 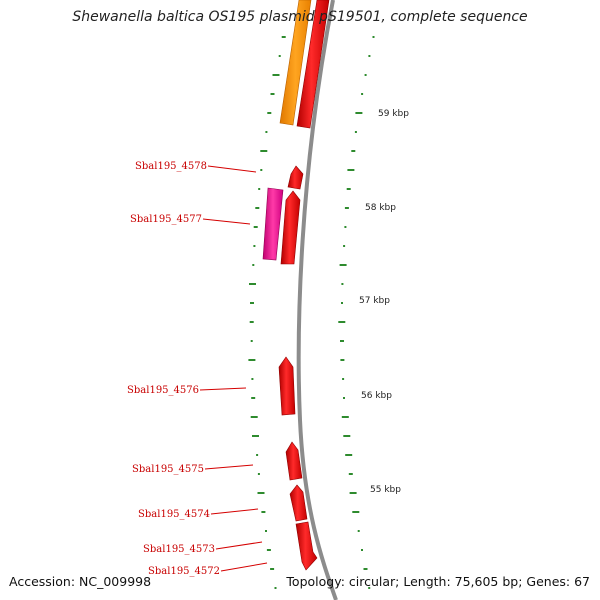 What do you see at coordinates (376, 396) in the screenshot?
I see `scale-tick-56kbp: 56 kbp` at bounding box center [376, 396].